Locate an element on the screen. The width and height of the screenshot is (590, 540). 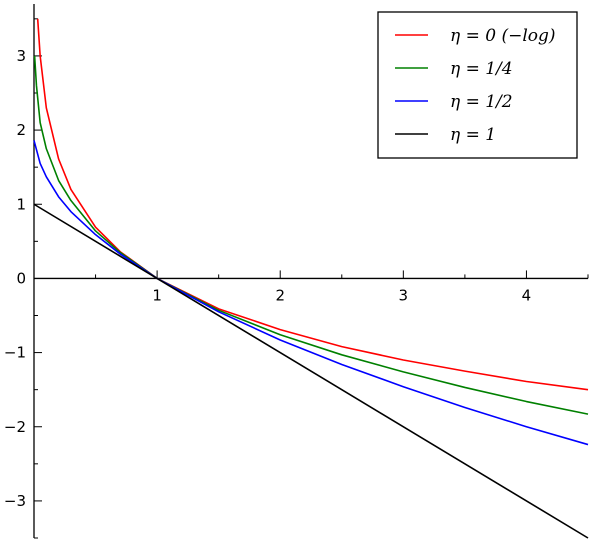
y-tick-label: −1 is located at coordinates (15, 353).